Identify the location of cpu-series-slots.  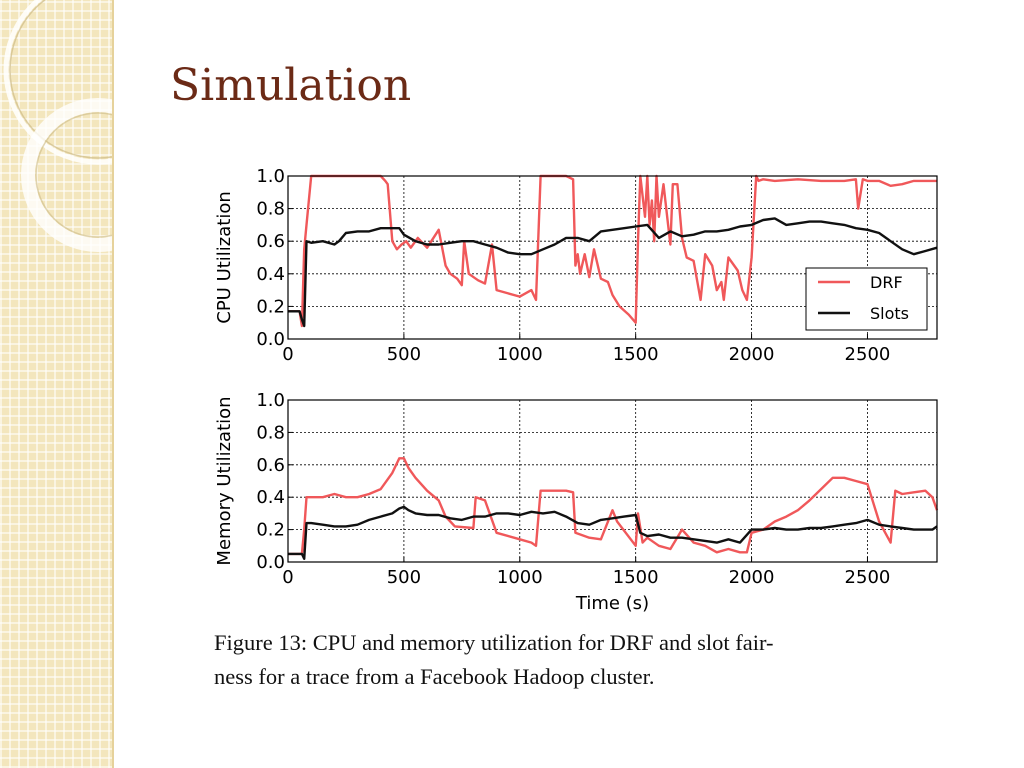
(613, 272).